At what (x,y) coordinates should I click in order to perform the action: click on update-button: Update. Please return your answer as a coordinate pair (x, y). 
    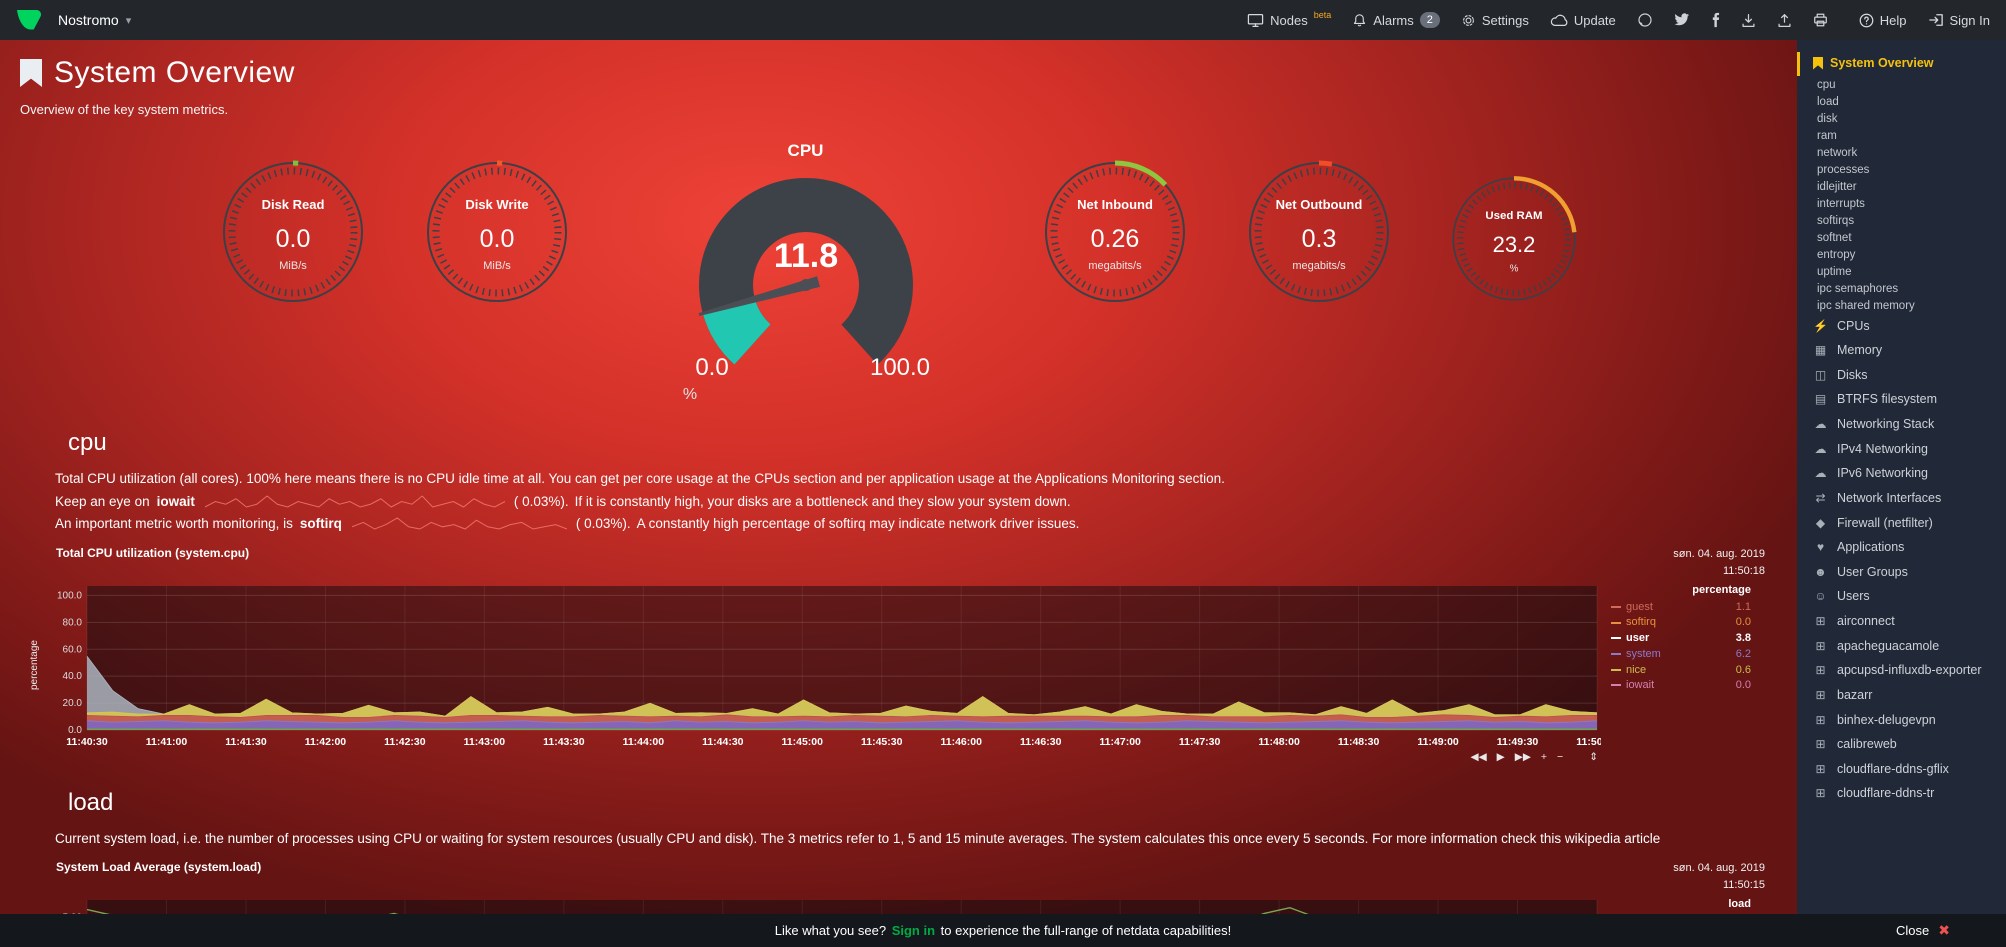
    Looking at the image, I should click on (1583, 20).